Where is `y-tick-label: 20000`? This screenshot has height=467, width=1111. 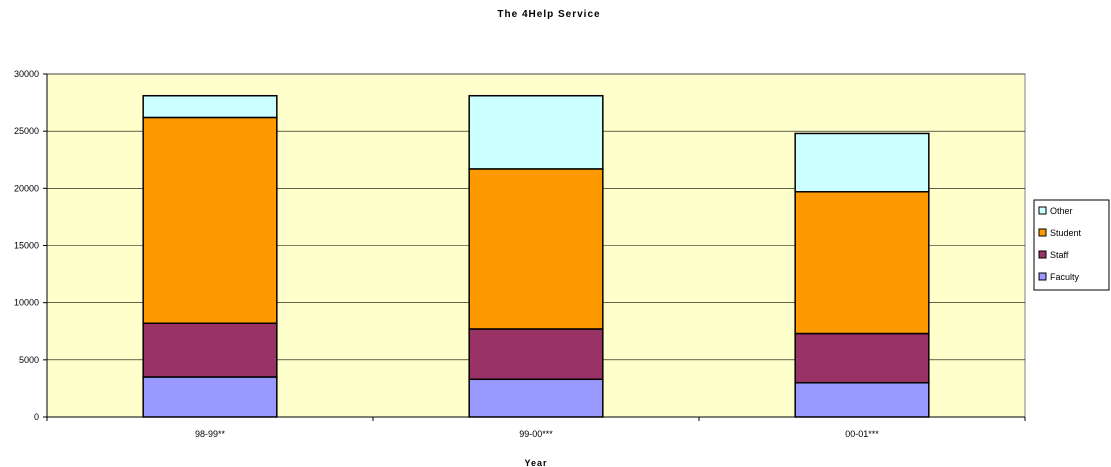
y-tick-label: 20000 is located at coordinates (26, 188).